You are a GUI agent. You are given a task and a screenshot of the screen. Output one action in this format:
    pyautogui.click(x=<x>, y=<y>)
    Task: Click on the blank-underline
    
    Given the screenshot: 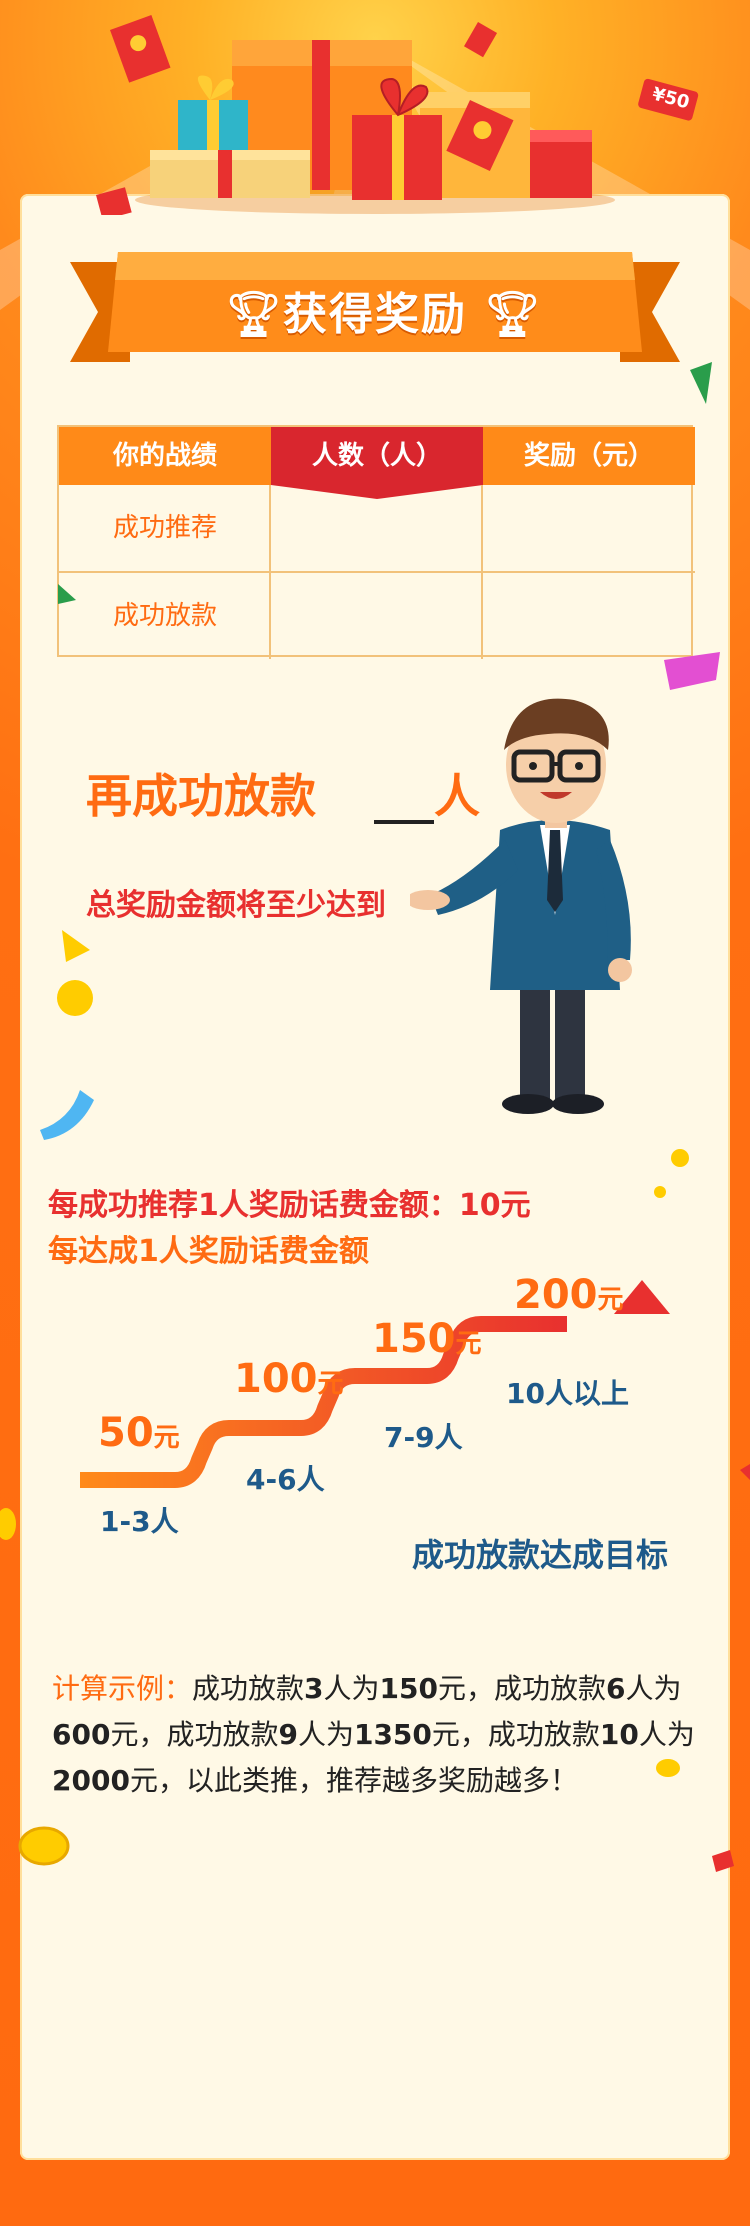 What is the action you would take?
    pyautogui.click(x=404, y=822)
    